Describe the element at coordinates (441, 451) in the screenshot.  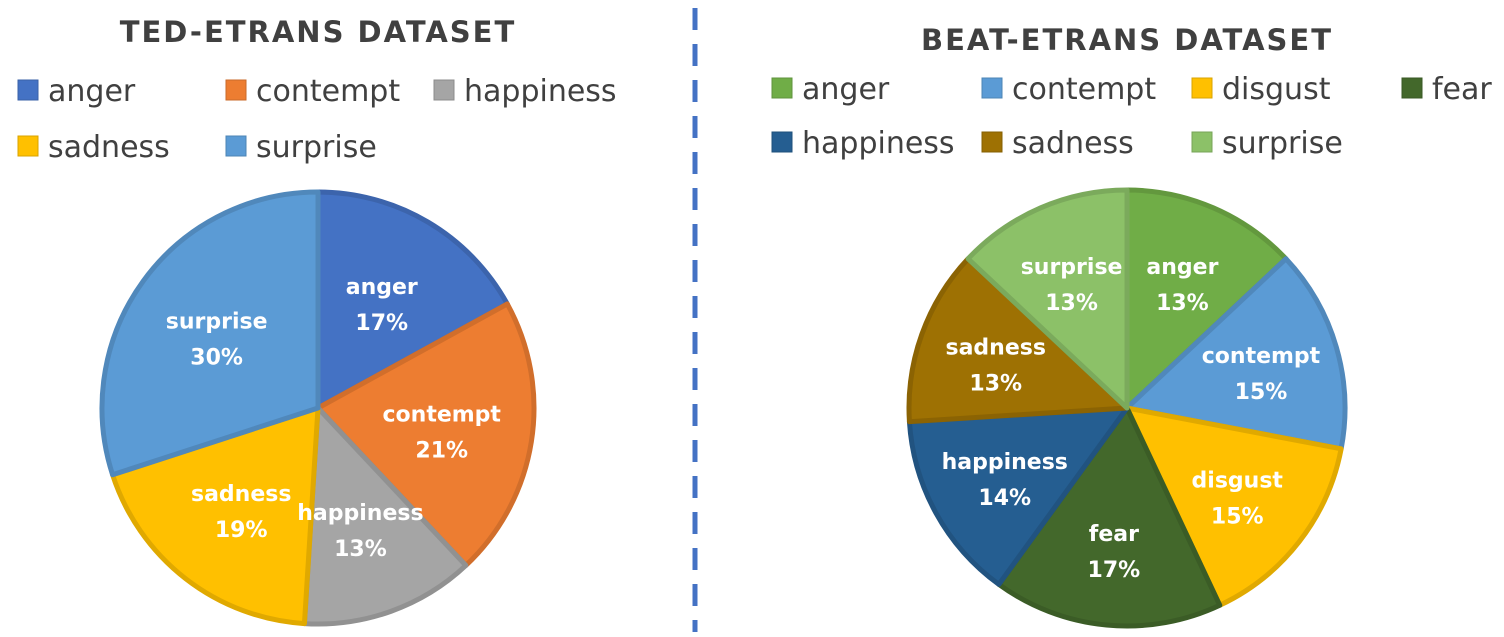
I see `slice-value-contempt: 21%` at that location.